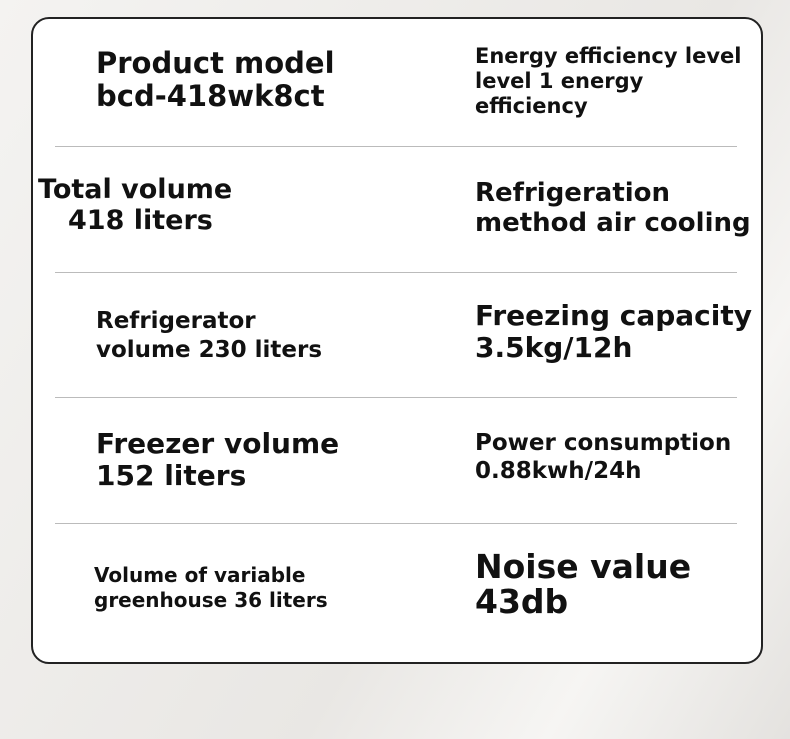 This screenshot has width=790, height=739. I want to click on freezing-capacity: Freezing capacity 3.5kg/12h, so click(614, 332).